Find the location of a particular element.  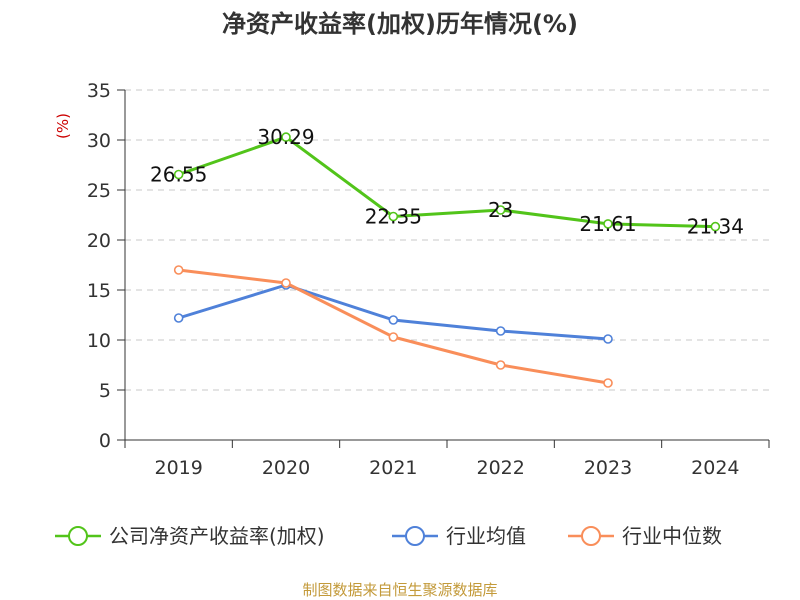

x-tick-label: 2019 is located at coordinates (178, 468).